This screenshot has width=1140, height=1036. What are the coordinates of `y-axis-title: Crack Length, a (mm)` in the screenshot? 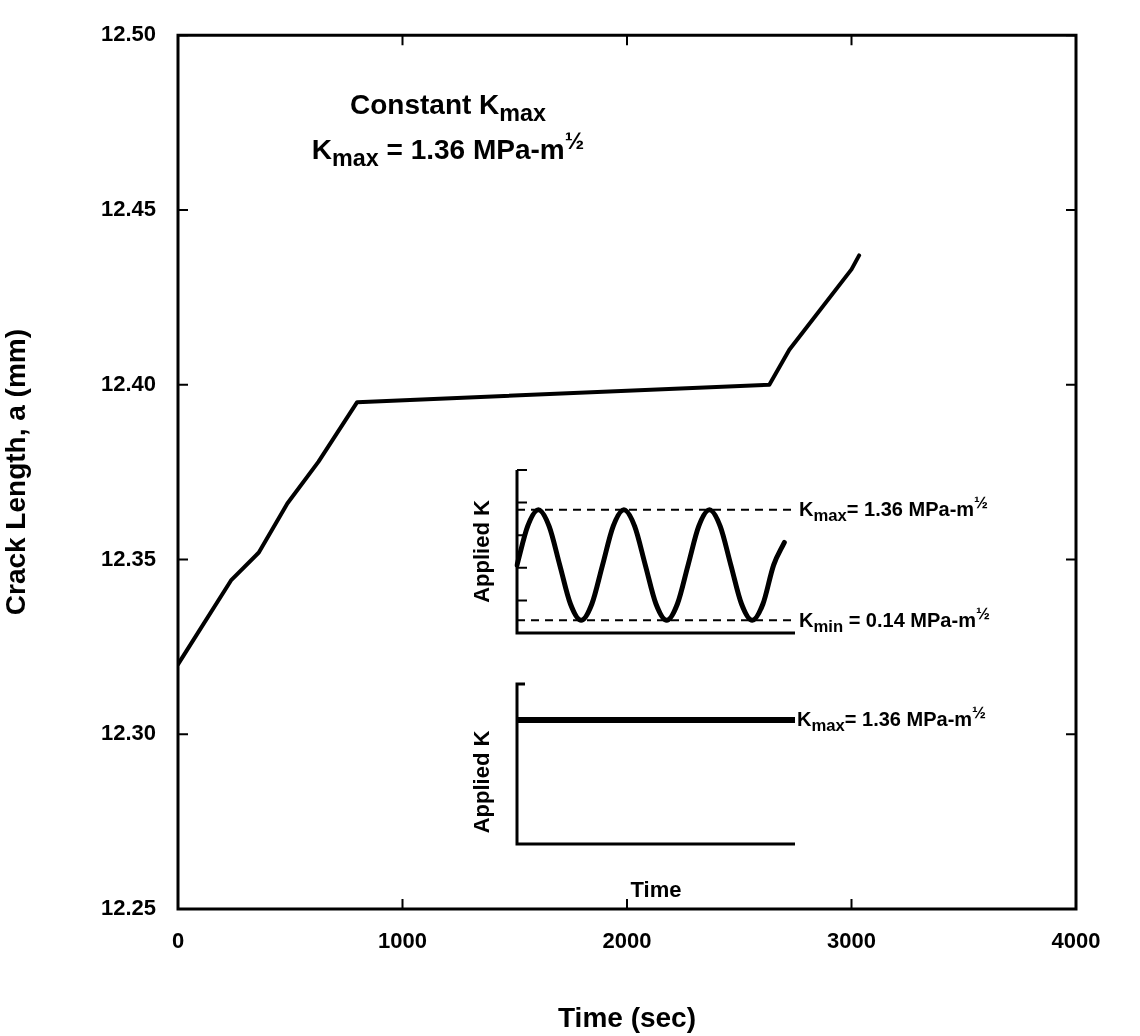 It's located at (15, 472).